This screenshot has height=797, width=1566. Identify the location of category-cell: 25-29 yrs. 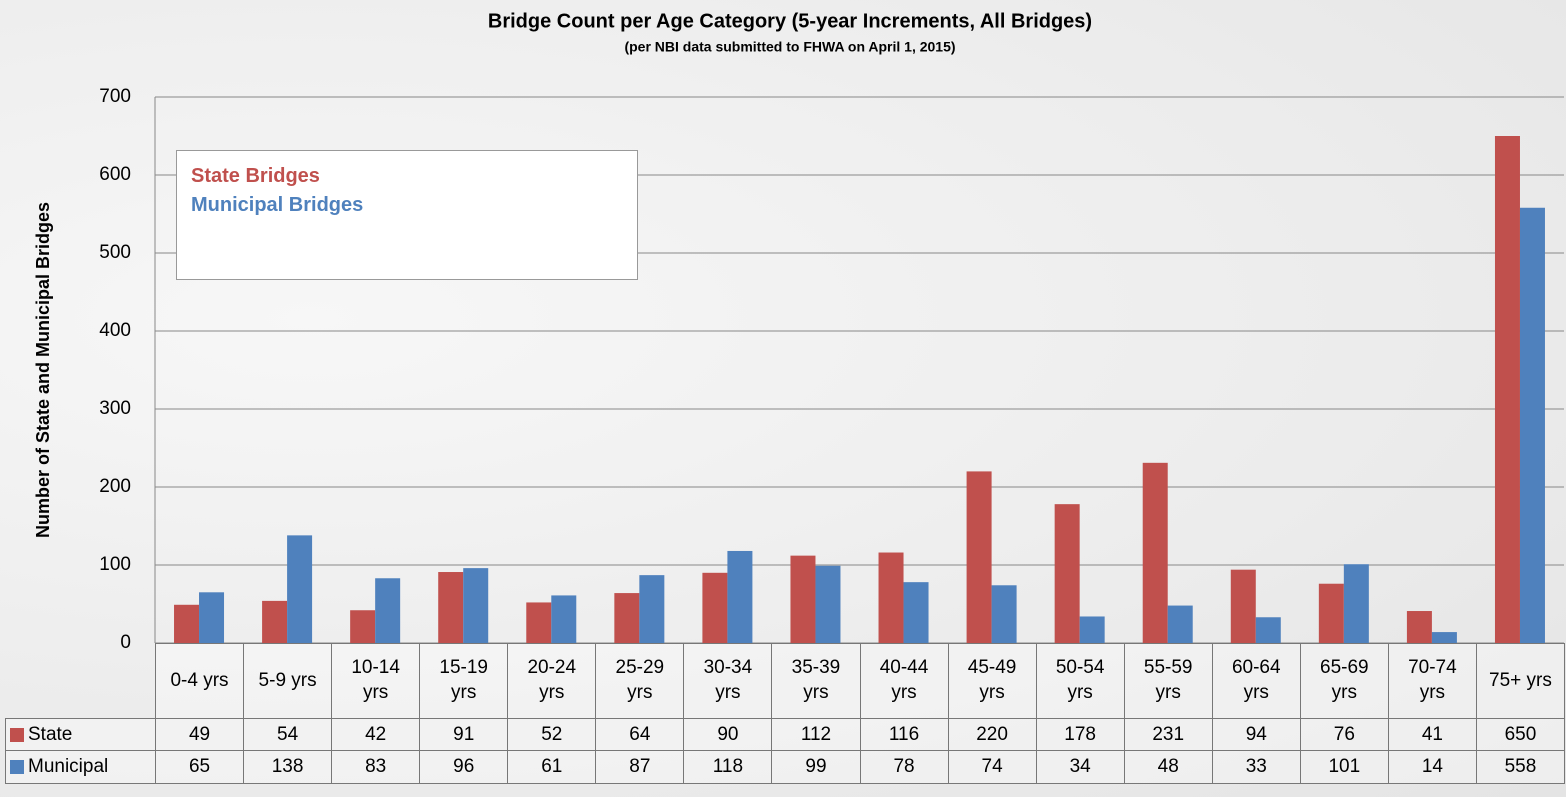
(640, 681).